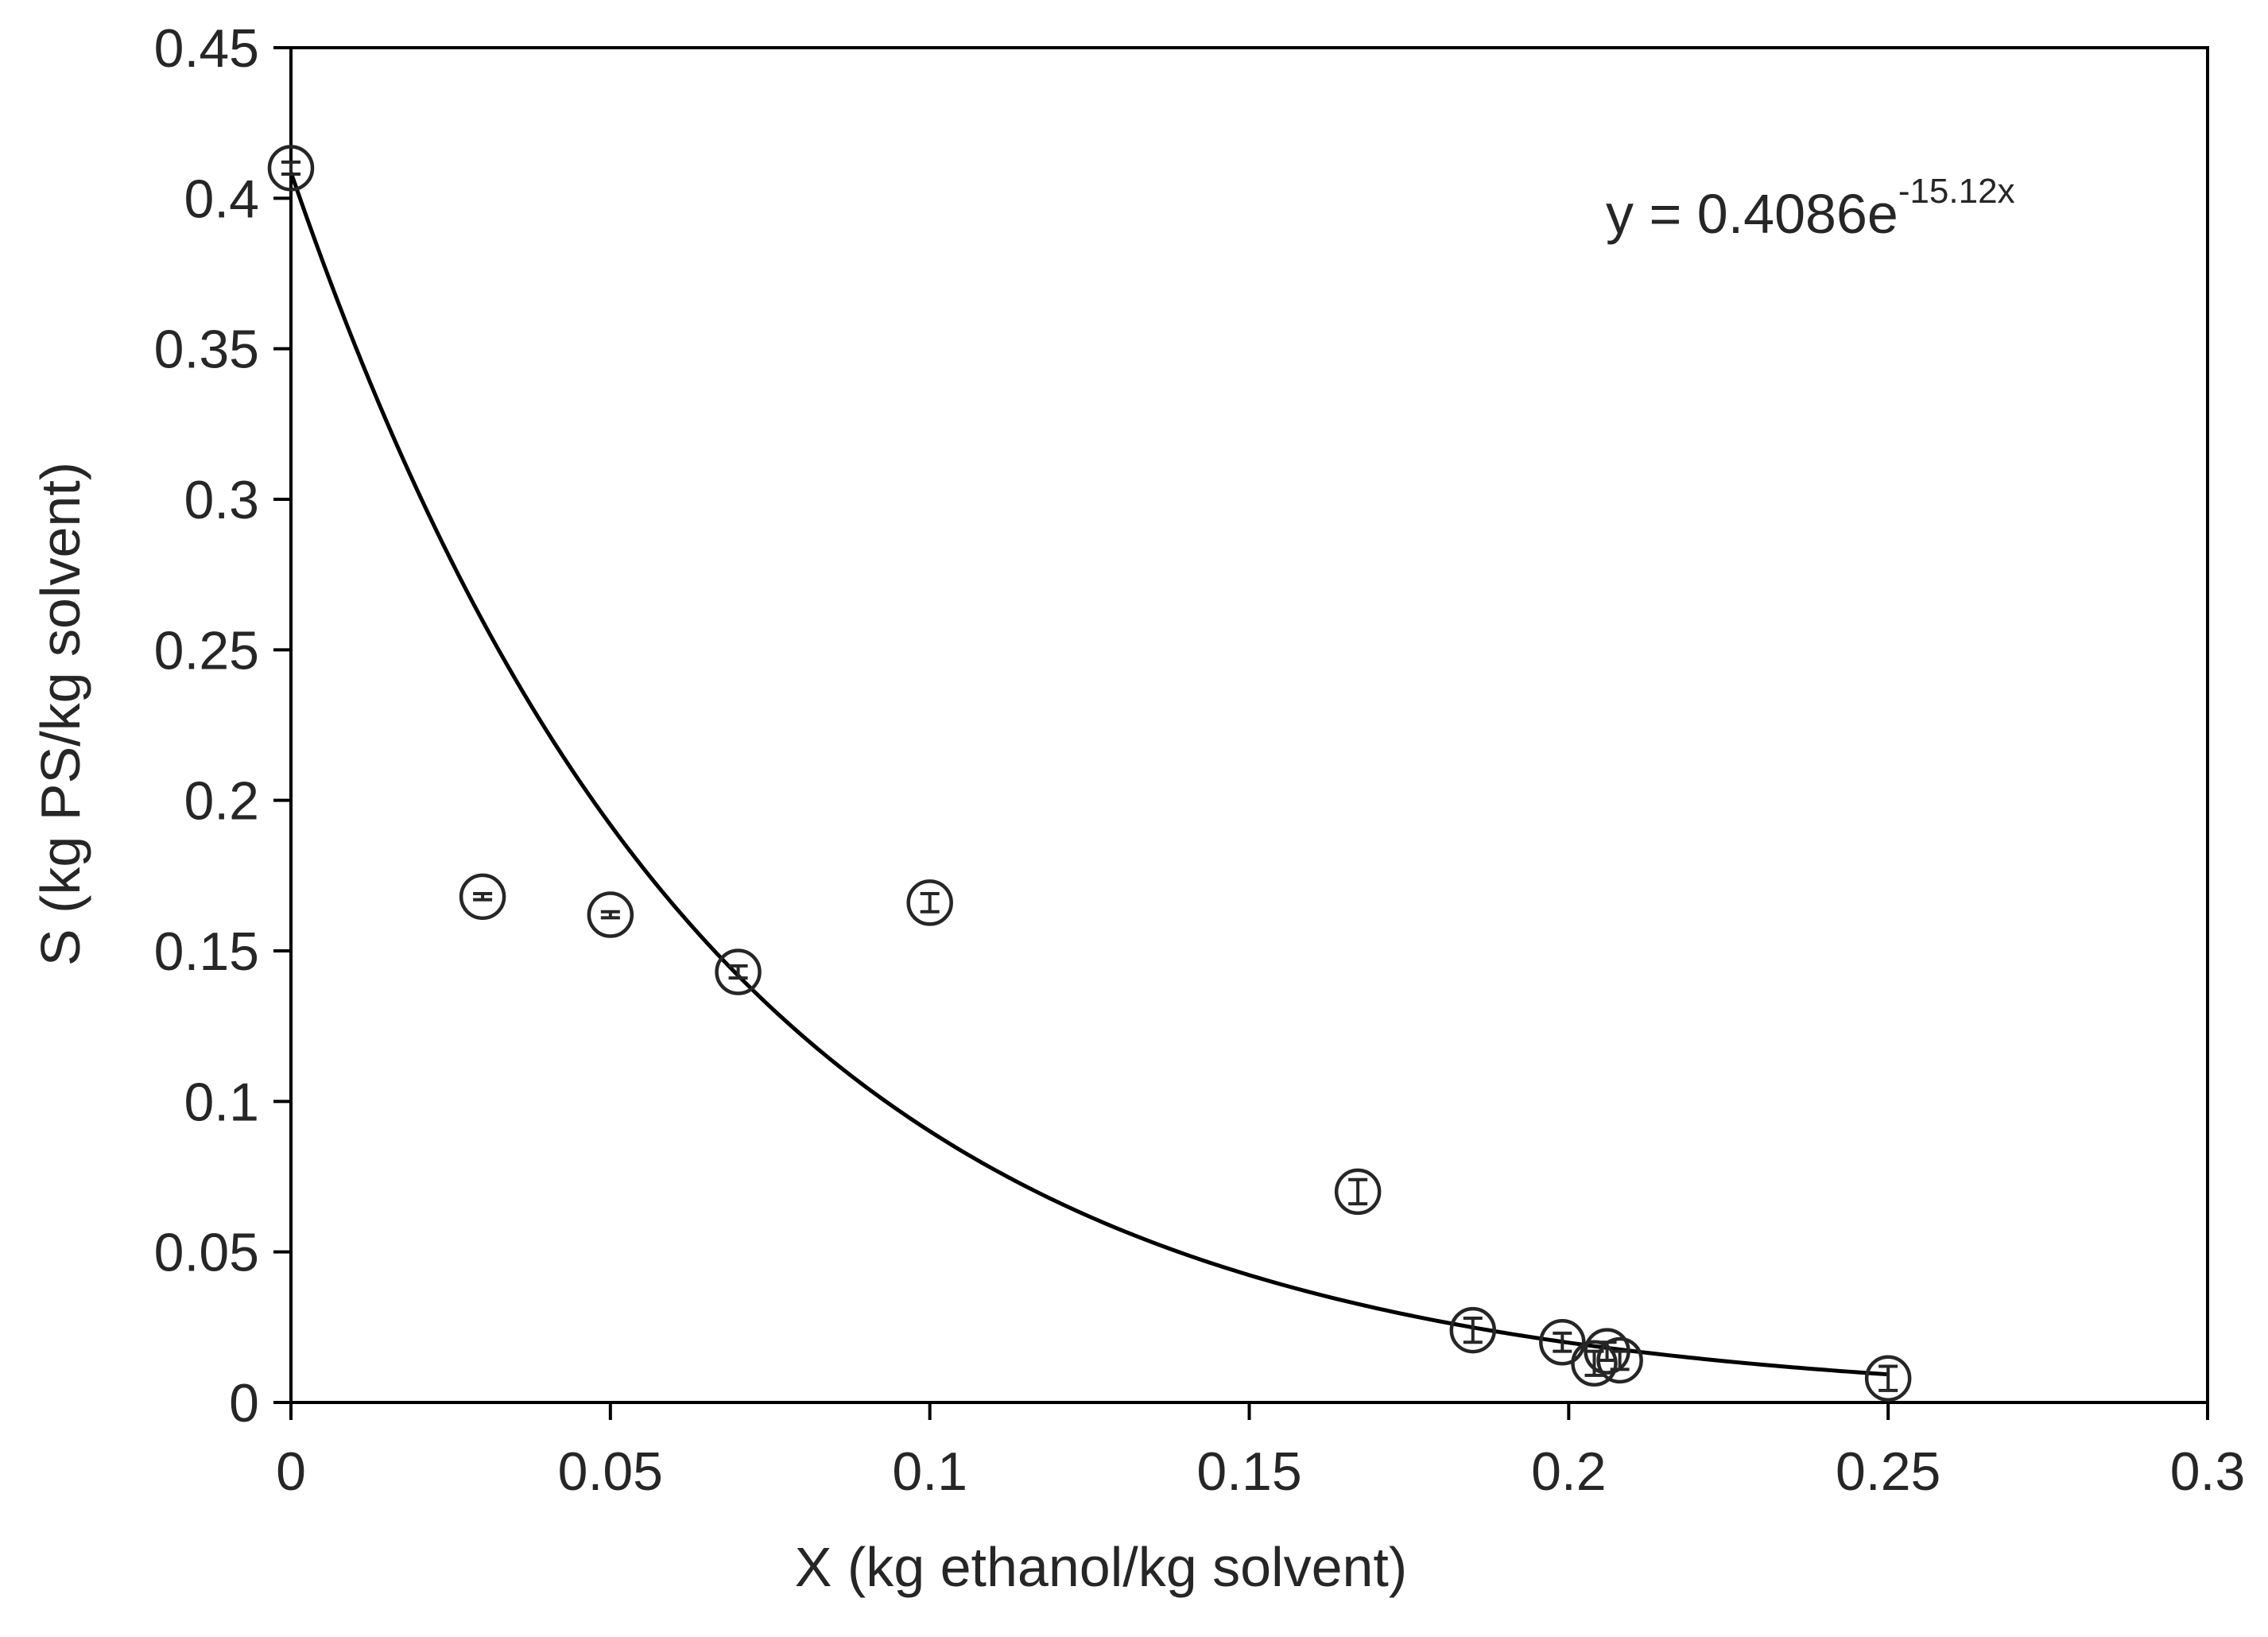 The width and height of the screenshot is (2268, 1637). I want to click on y-tick-label: 0.4, so click(221, 199).